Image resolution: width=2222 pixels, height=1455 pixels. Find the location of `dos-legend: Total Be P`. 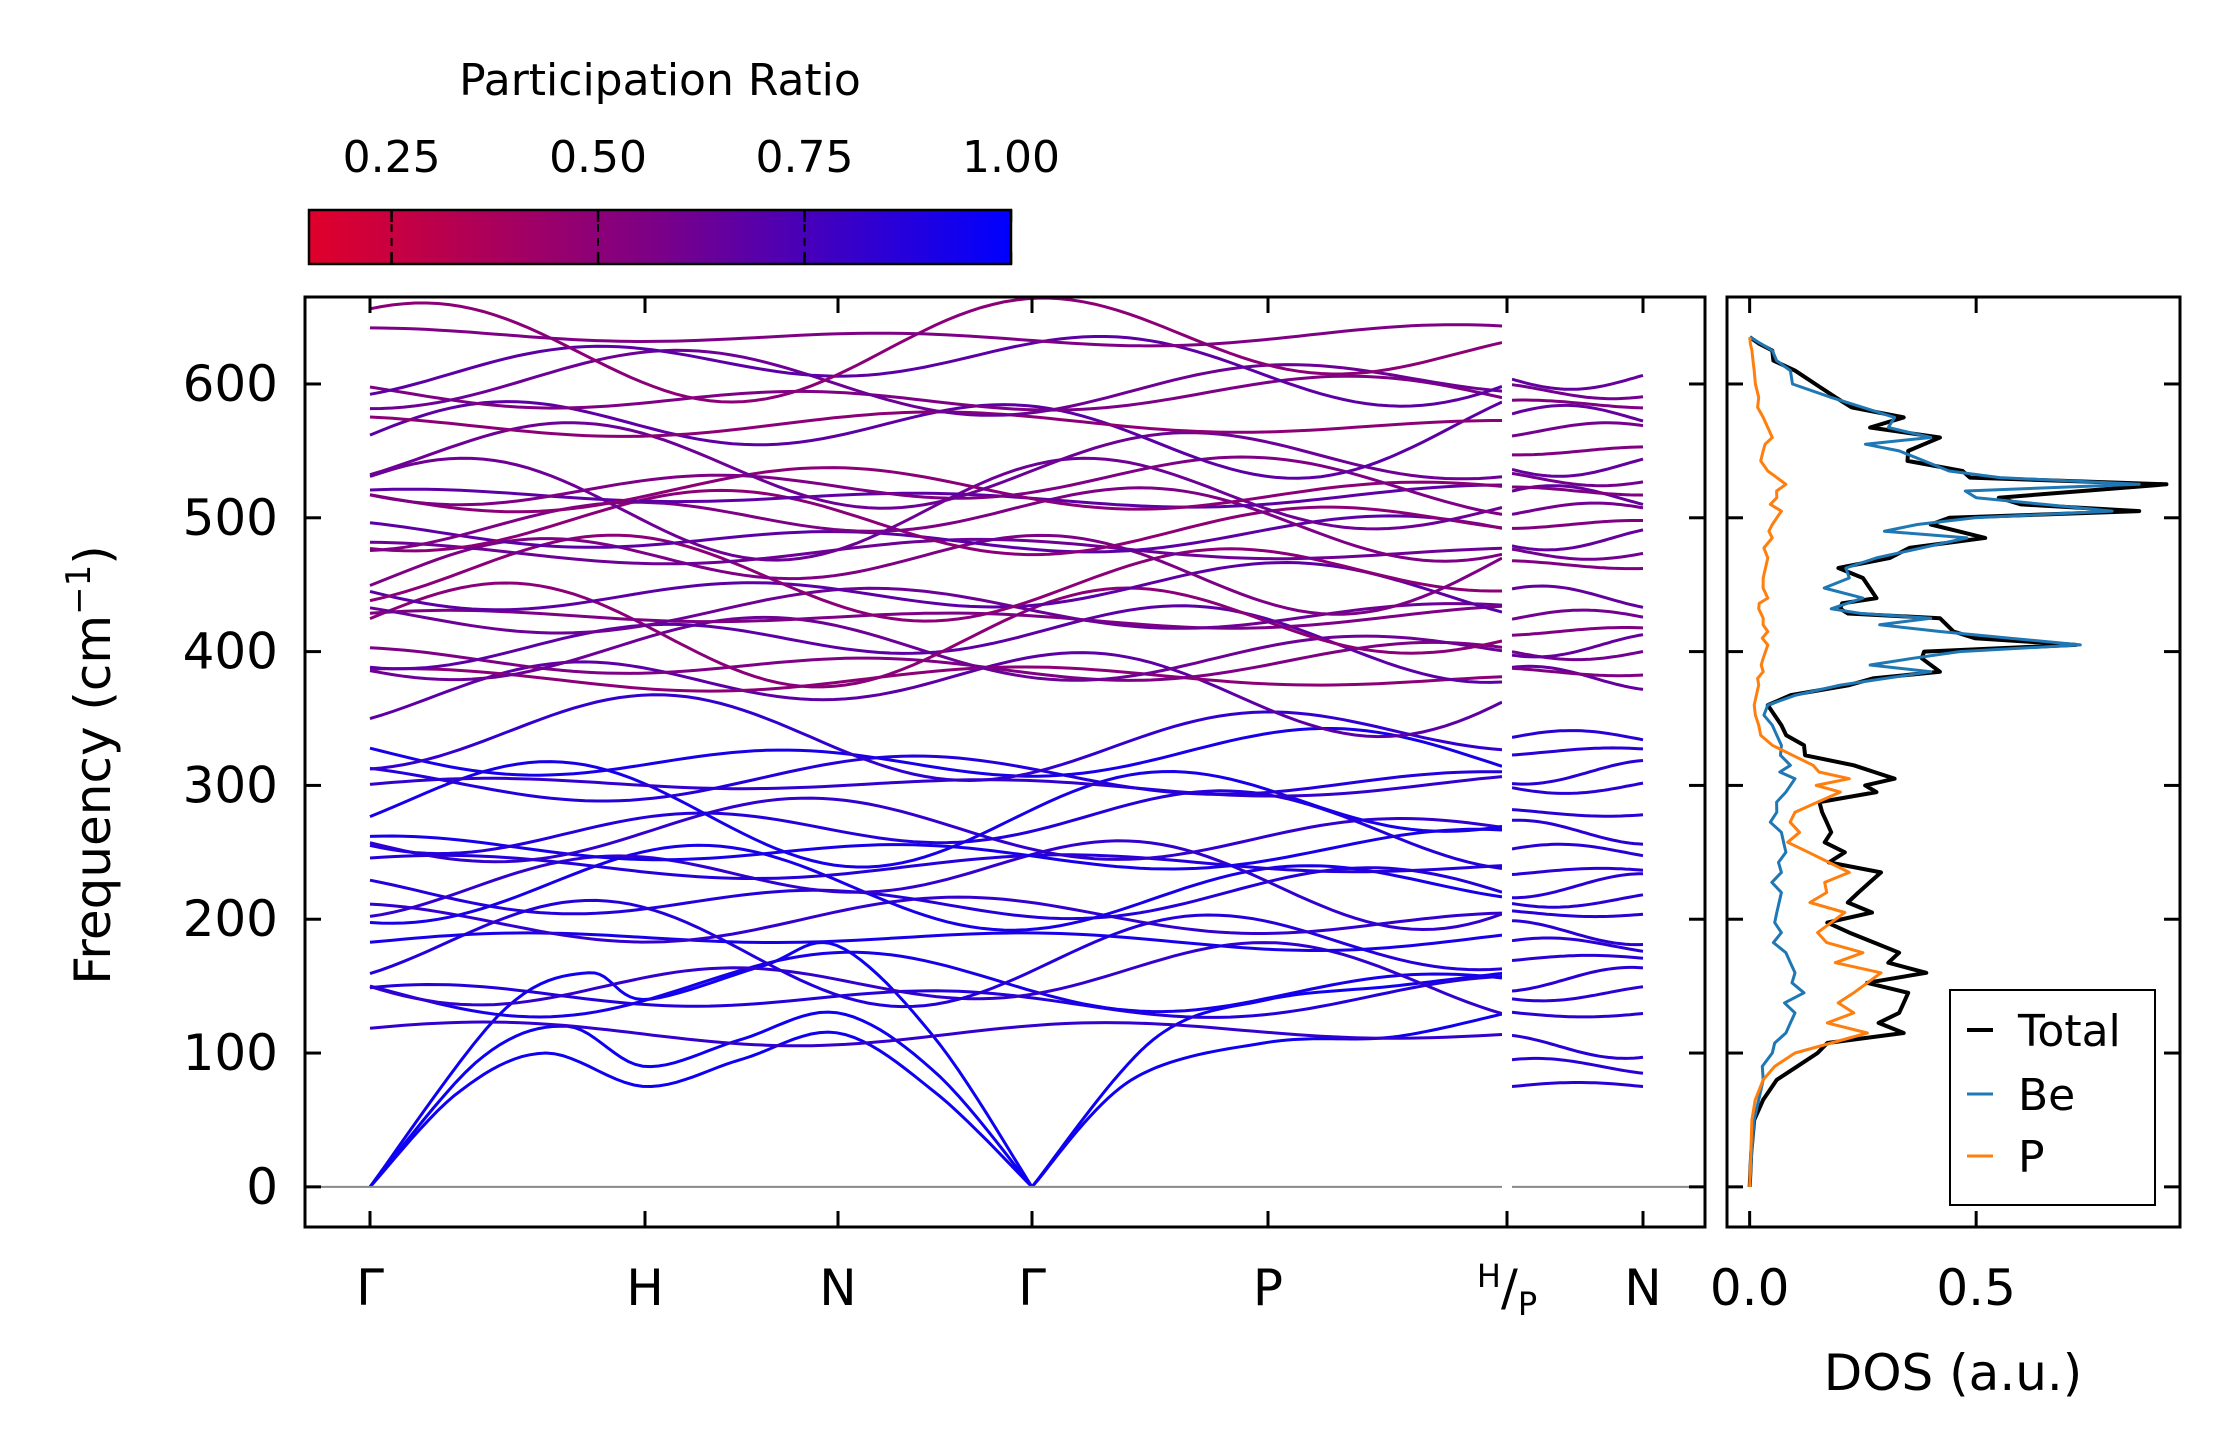

dos-legend: Total Be P is located at coordinates (2052, 1097).